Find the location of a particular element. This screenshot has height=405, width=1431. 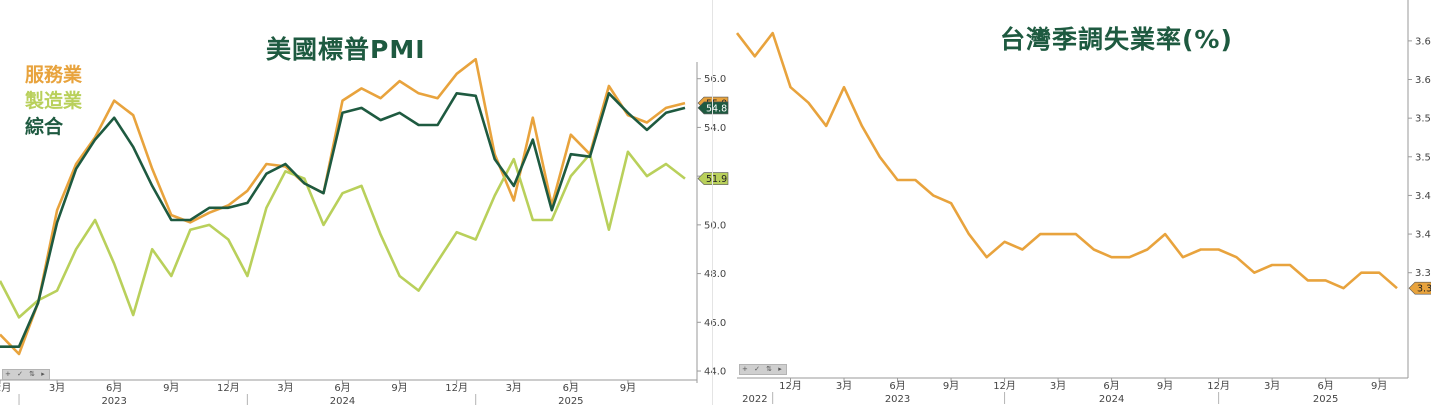

y-tick-label: 3.65 is located at coordinates (1423, 41).